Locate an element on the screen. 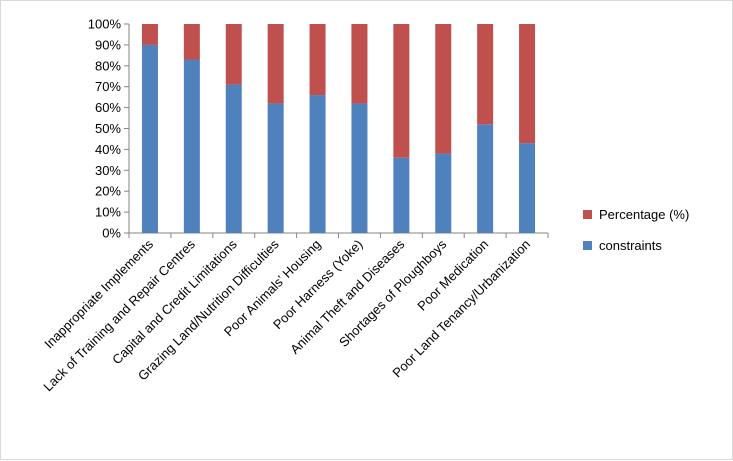 The image size is (733, 461). y-tick-label: 70% is located at coordinates (108, 86).